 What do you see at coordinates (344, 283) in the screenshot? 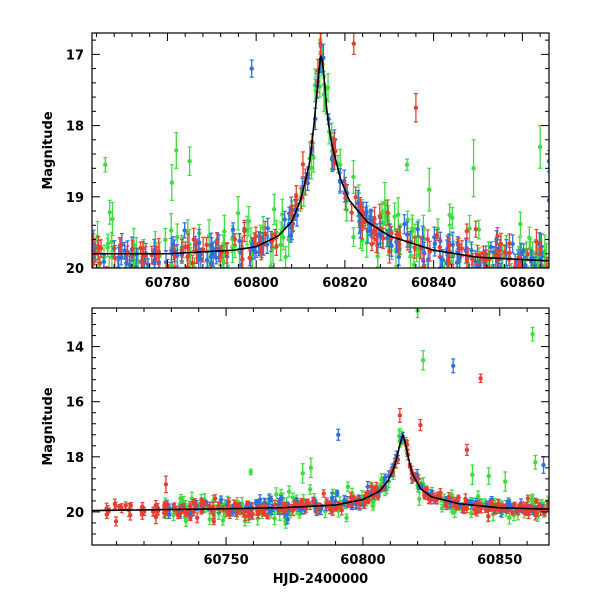
I see `x-tick-label: 60820` at bounding box center [344, 283].